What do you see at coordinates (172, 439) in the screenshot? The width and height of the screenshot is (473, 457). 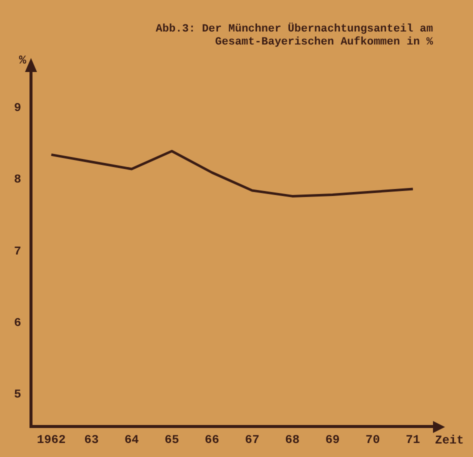 I see `x-tick-label: 65` at bounding box center [172, 439].